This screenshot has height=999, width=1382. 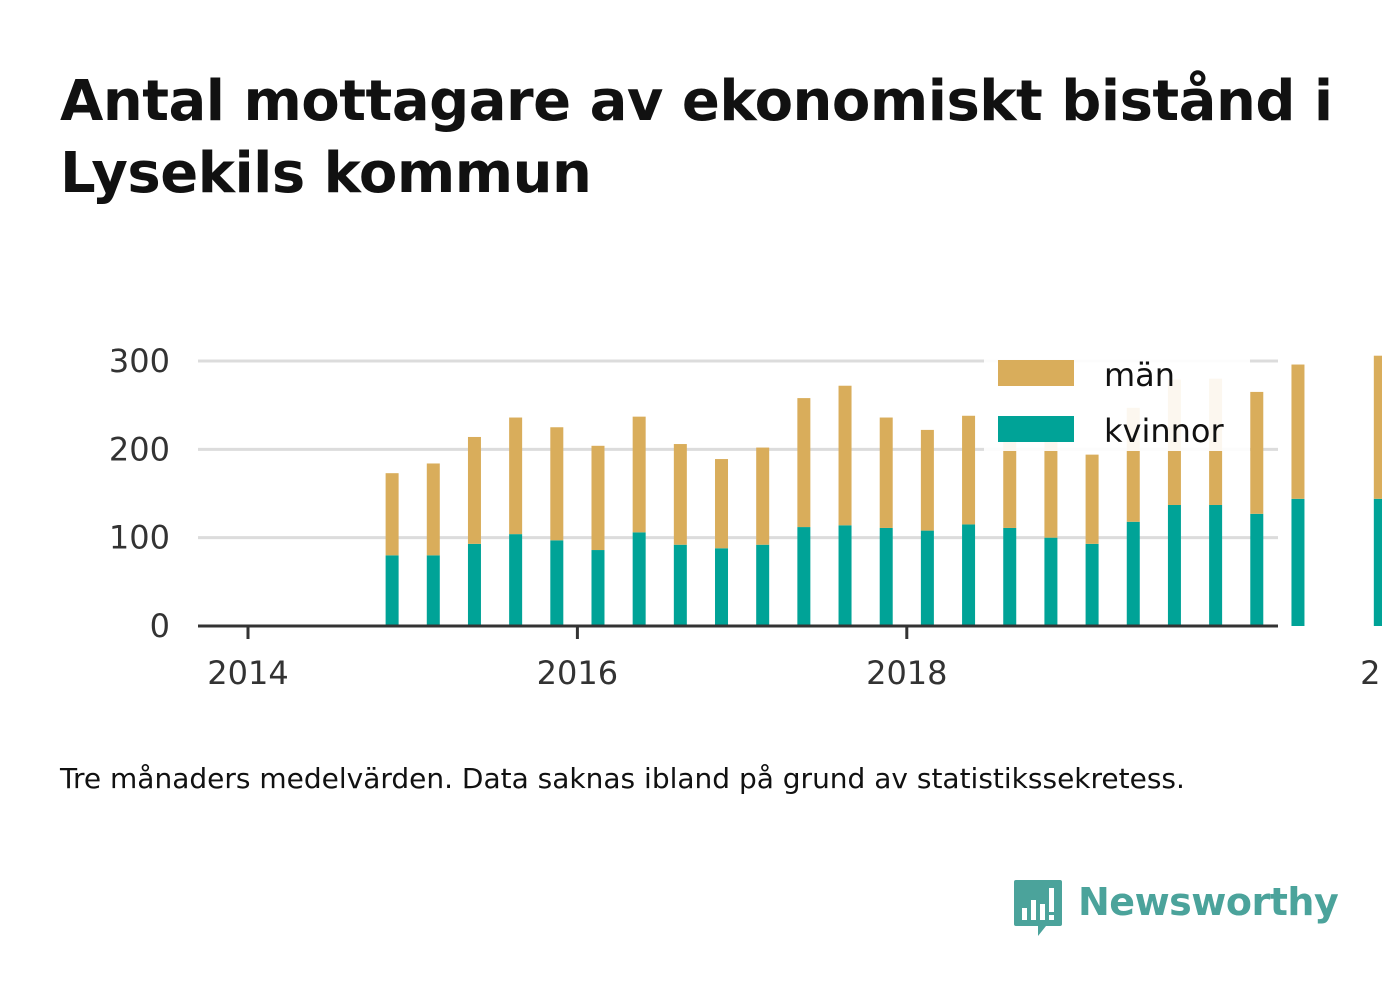 I want to click on x-tick-label: 2018, so click(x=906, y=673).